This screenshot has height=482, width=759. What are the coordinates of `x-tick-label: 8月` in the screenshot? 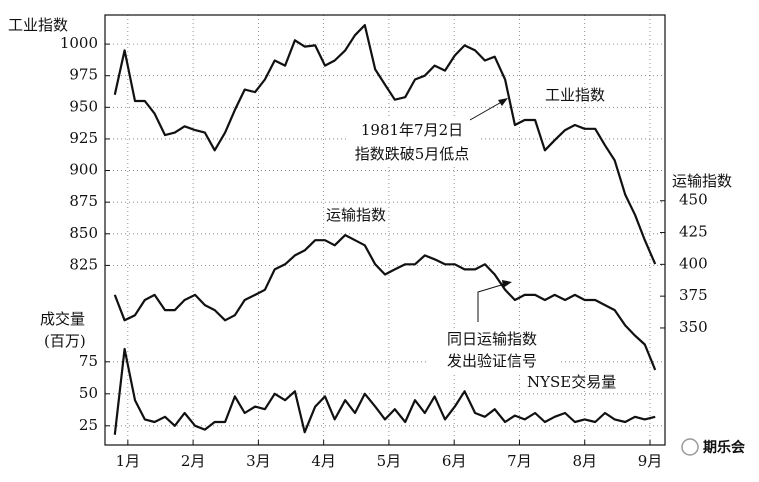 It's located at (584, 461).